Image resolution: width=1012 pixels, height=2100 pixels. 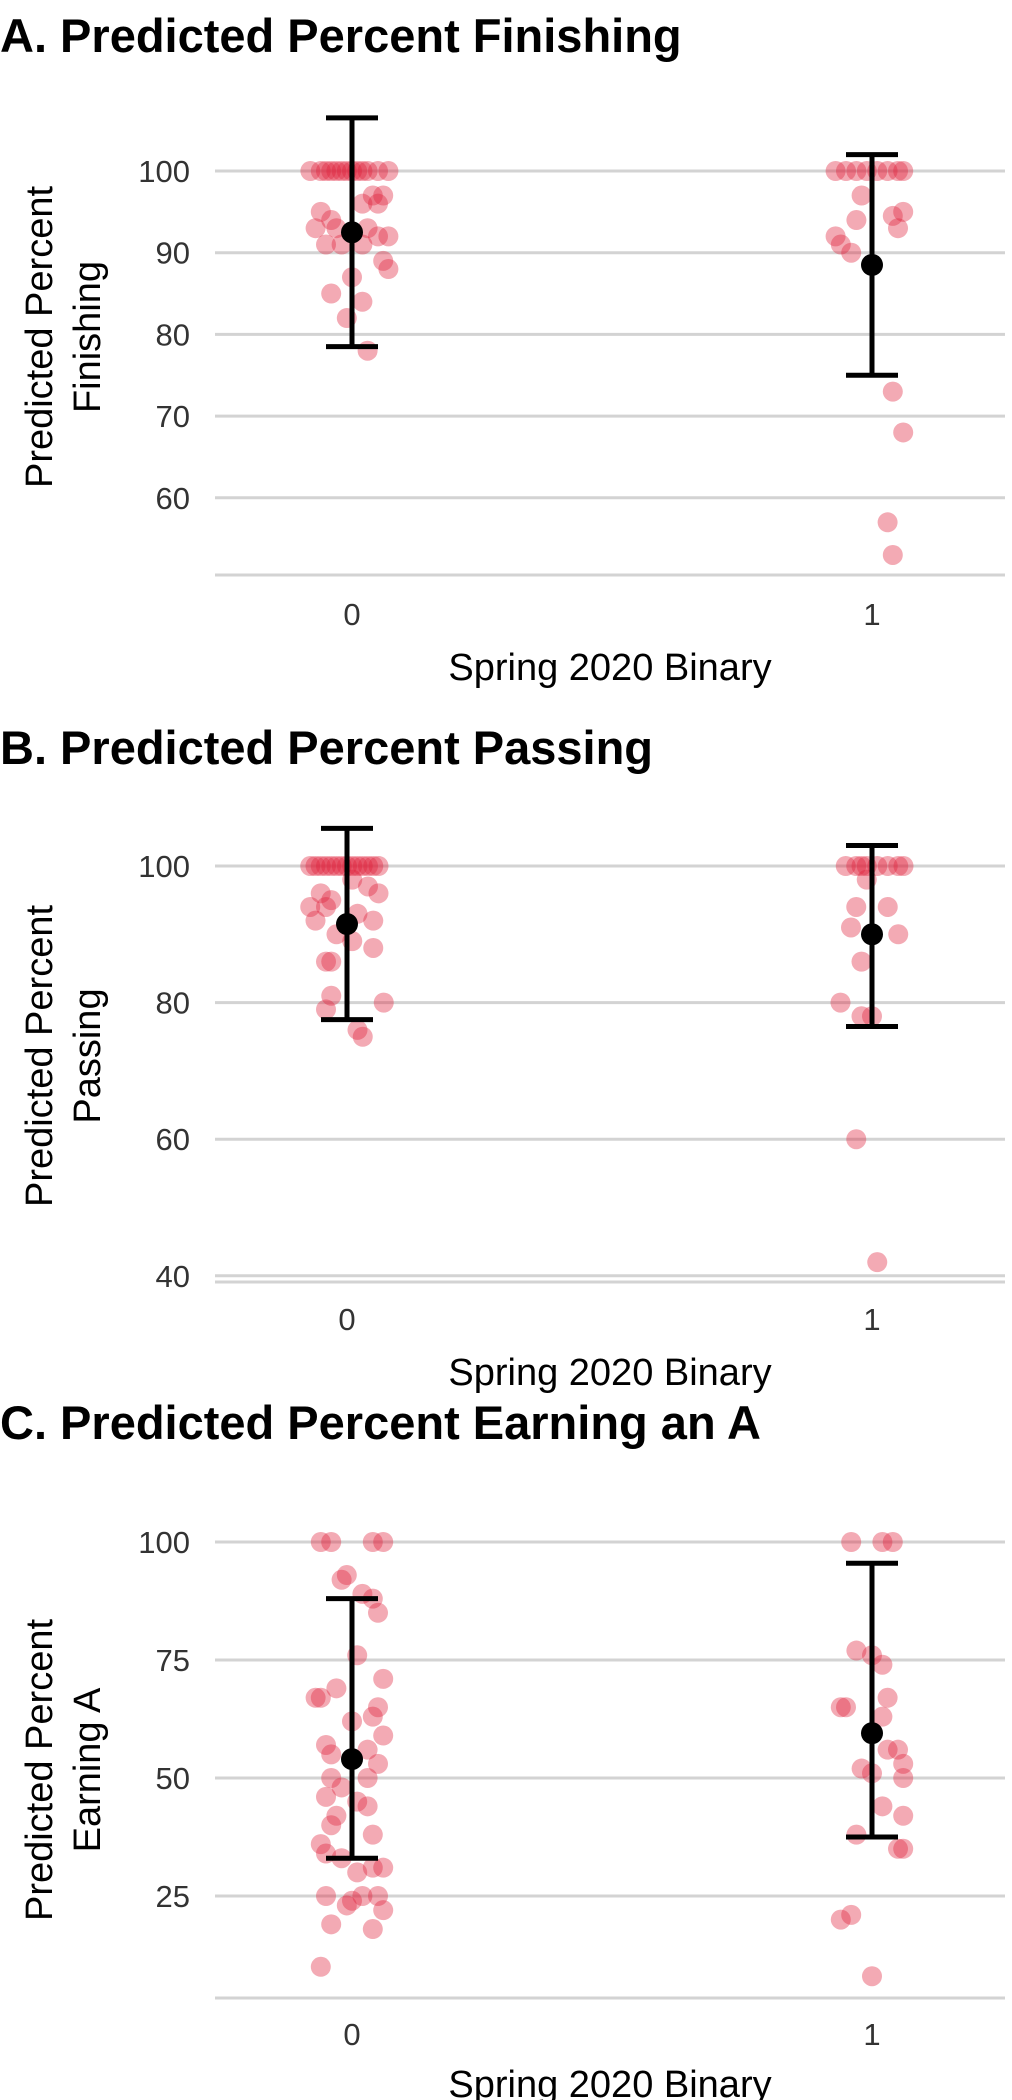 What do you see at coordinates (173, 253) in the screenshot?
I see `y-tick-label: 90` at bounding box center [173, 253].